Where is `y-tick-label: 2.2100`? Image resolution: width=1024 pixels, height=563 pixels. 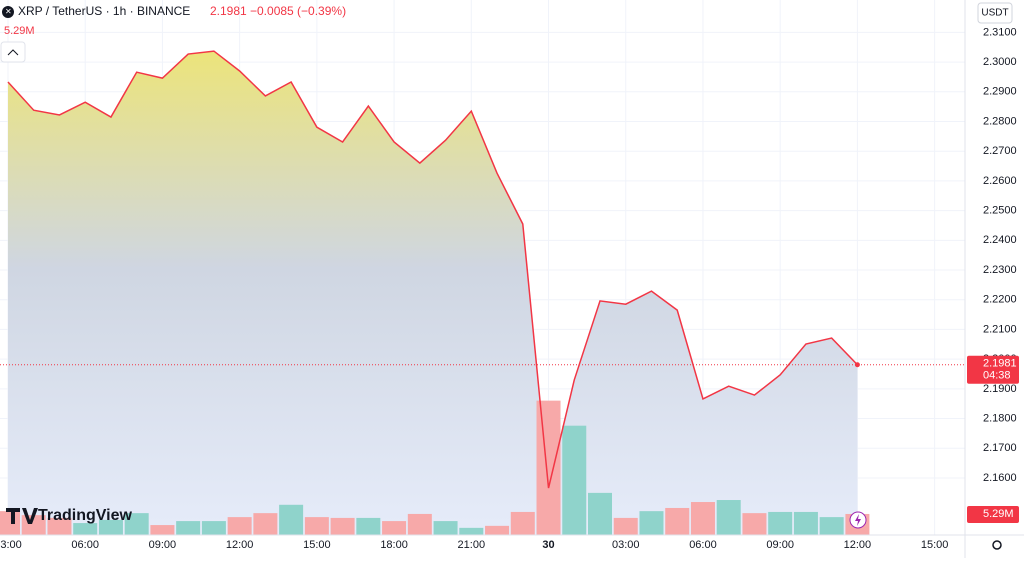 y-tick-label: 2.2100 is located at coordinates (1000, 329).